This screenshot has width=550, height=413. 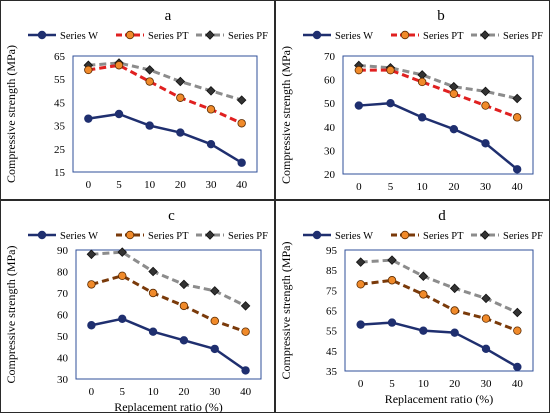 What do you see at coordinates (60, 80) in the screenshot?
I see `y-tick-label: 55` at bounding box center [60, 80].